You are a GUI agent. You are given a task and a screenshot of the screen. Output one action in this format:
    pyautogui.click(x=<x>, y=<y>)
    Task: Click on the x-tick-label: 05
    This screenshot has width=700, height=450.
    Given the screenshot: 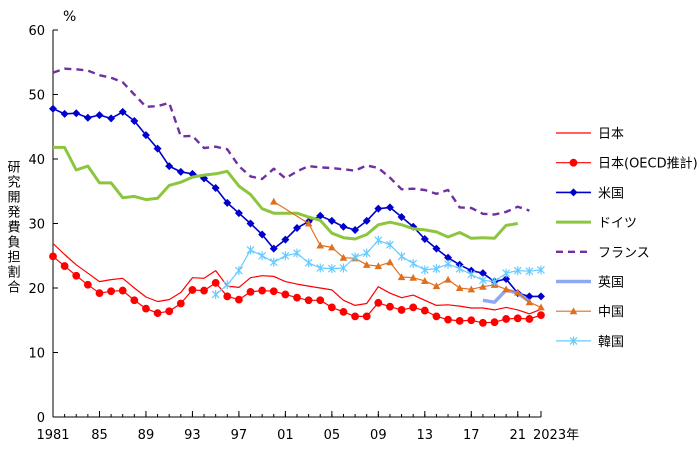 What is the action you would take?
    pyautogui.click(x=332, y=435)
    